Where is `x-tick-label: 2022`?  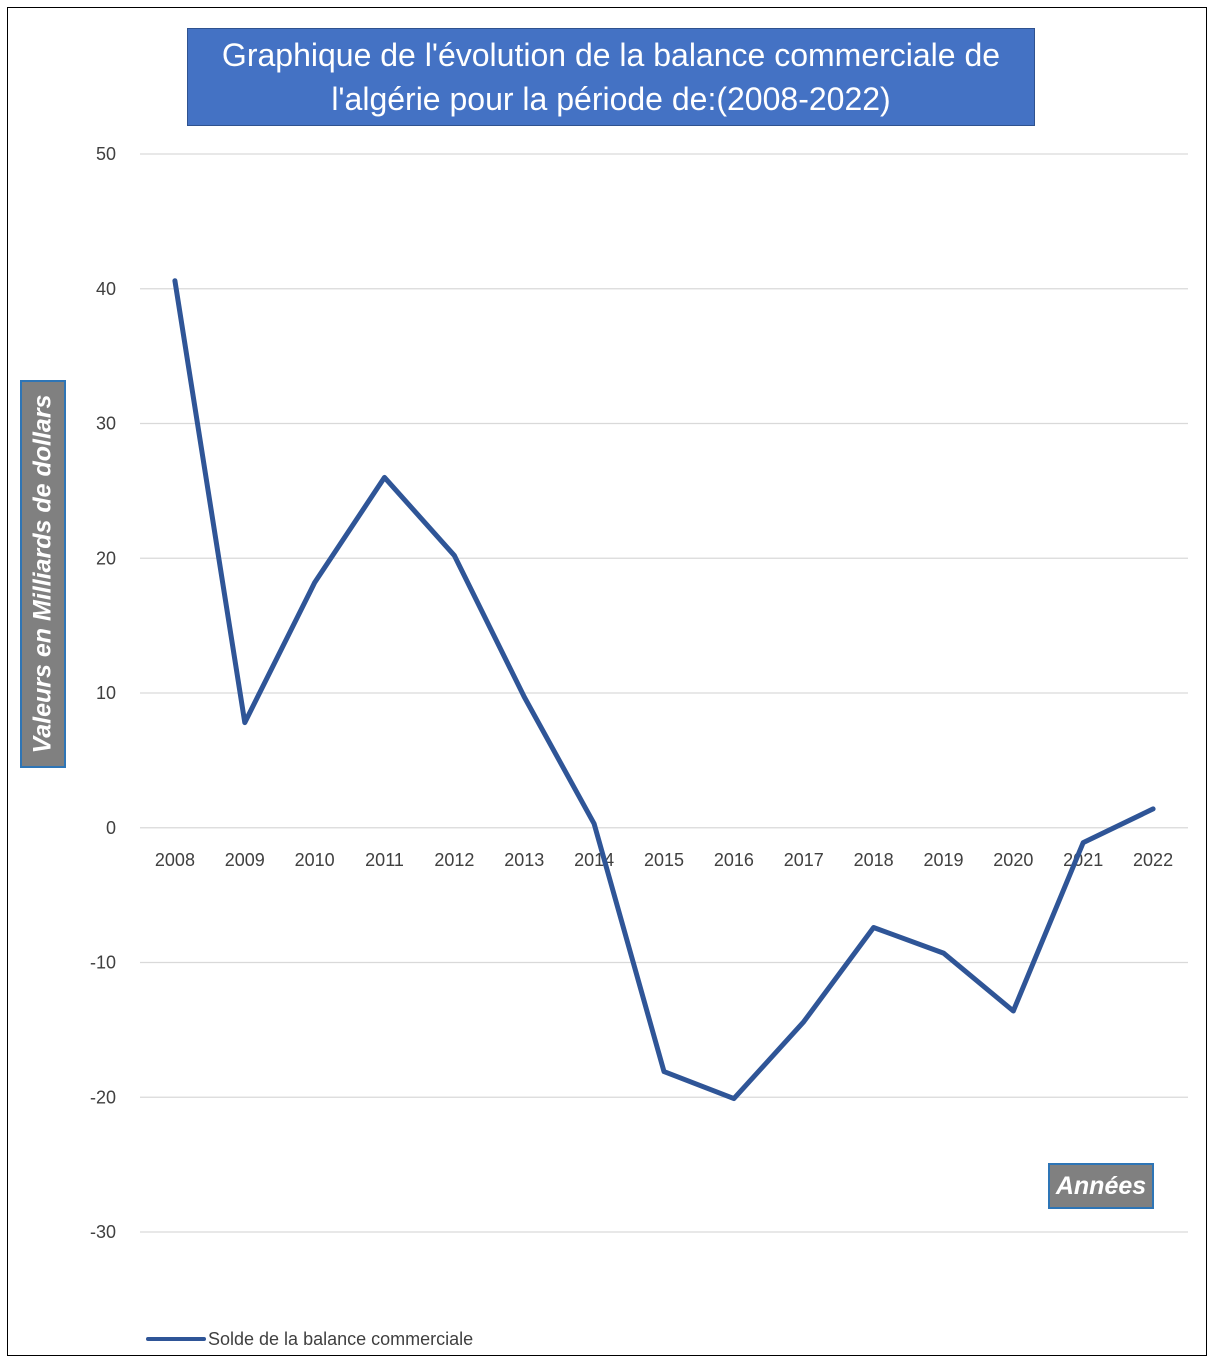 x-tick-label: 2022 is located at coordinates (1153, 860).